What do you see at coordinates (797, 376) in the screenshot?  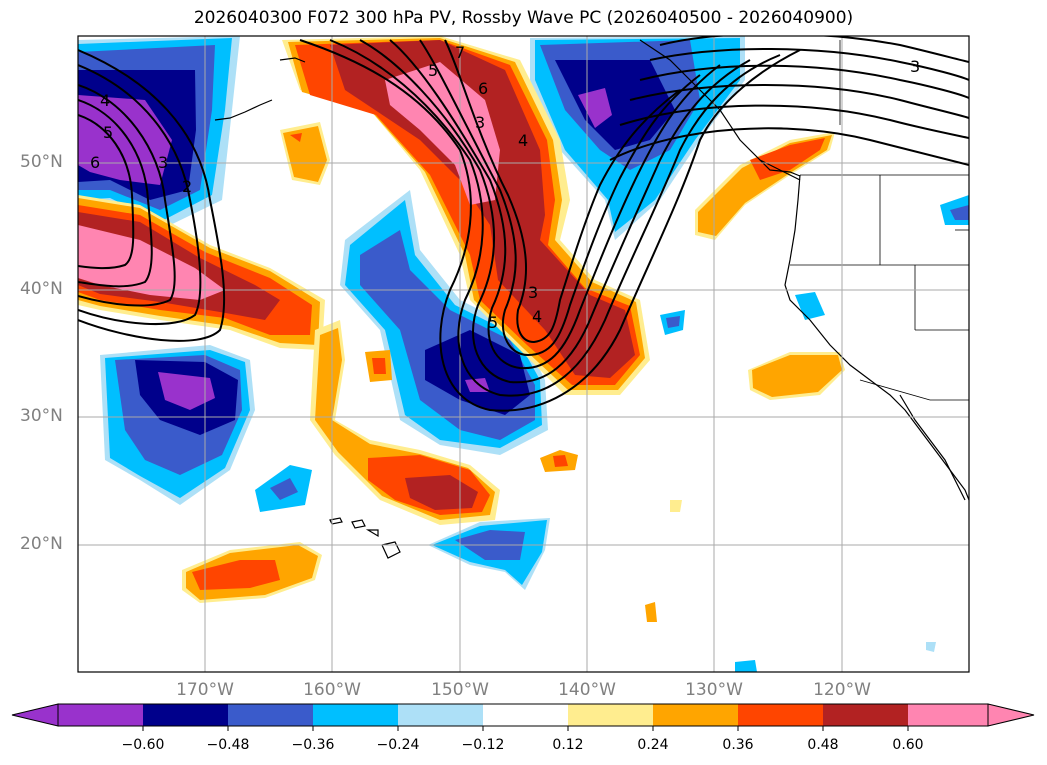 I see `pv-pos-cal-orange` at bounding box center [797, 376].